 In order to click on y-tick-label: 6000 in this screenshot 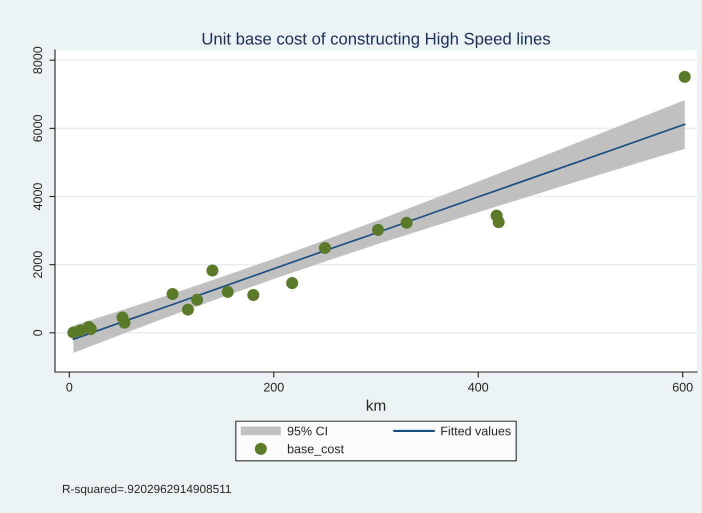, I will do `click(37, 128)`.